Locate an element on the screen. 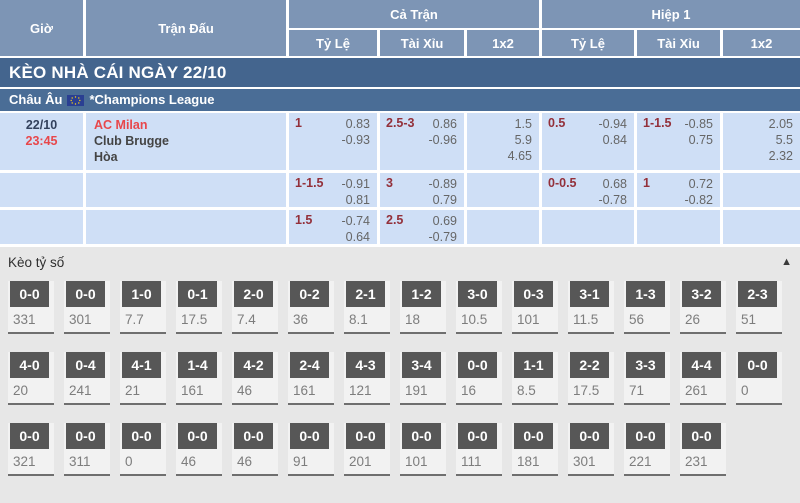 The image size is (800, 503). score-cell: 2-1 8.1 is located at coordinates (367, 307).